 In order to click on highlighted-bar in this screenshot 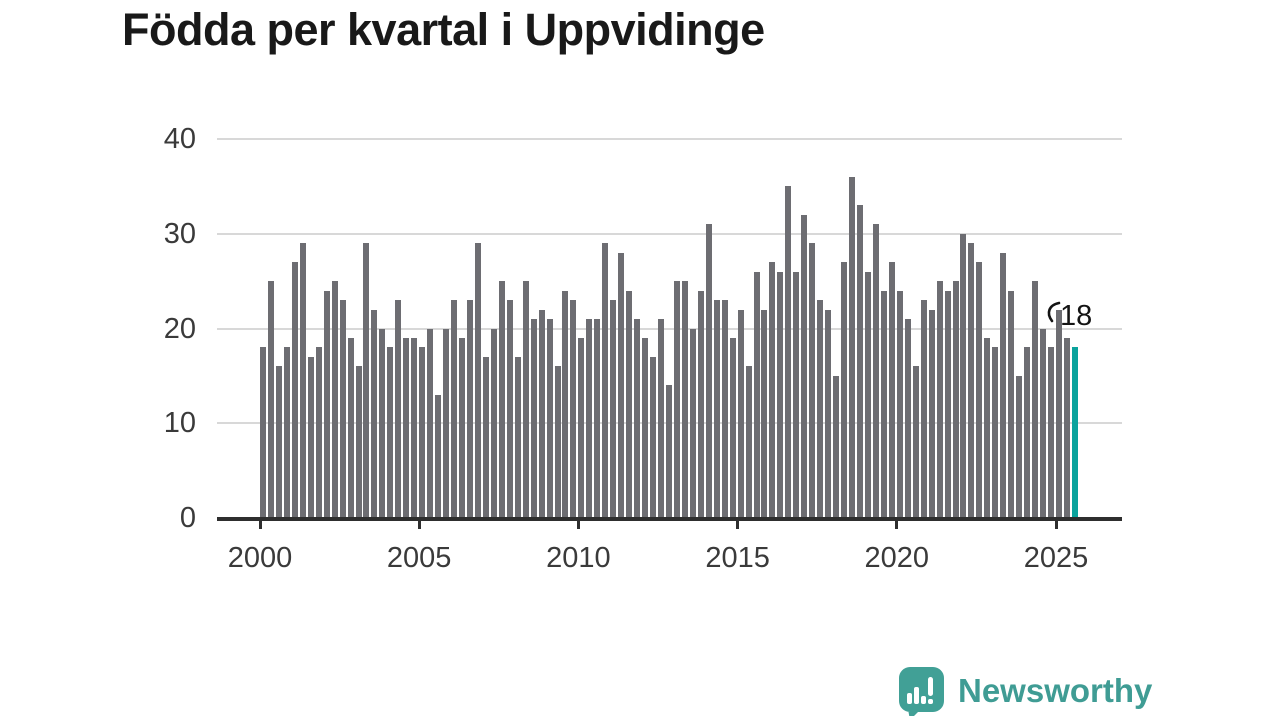, I will do `click(1074, 432)`.